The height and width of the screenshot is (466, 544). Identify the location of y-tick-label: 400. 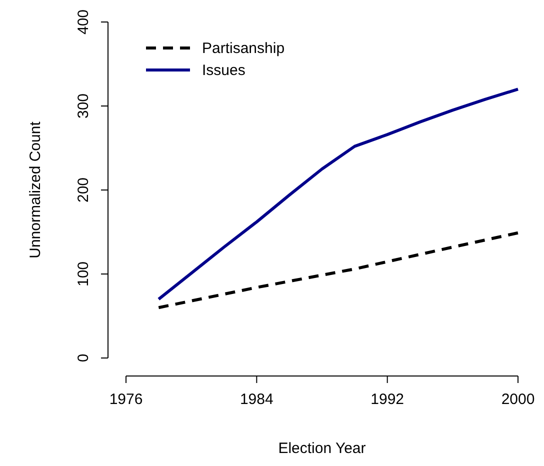
(83, 22).